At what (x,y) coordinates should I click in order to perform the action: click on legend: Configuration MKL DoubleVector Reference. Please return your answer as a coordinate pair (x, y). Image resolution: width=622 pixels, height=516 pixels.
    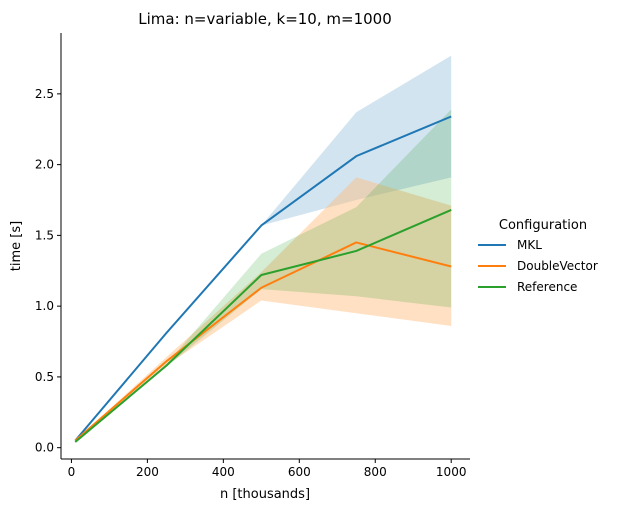
    Looking at the image, I should click on (538, 256).